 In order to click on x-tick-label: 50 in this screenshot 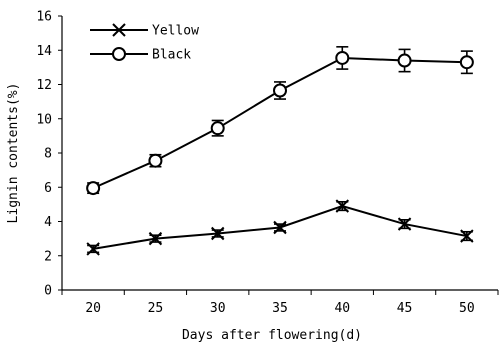, I will do `click(467, 308)`.